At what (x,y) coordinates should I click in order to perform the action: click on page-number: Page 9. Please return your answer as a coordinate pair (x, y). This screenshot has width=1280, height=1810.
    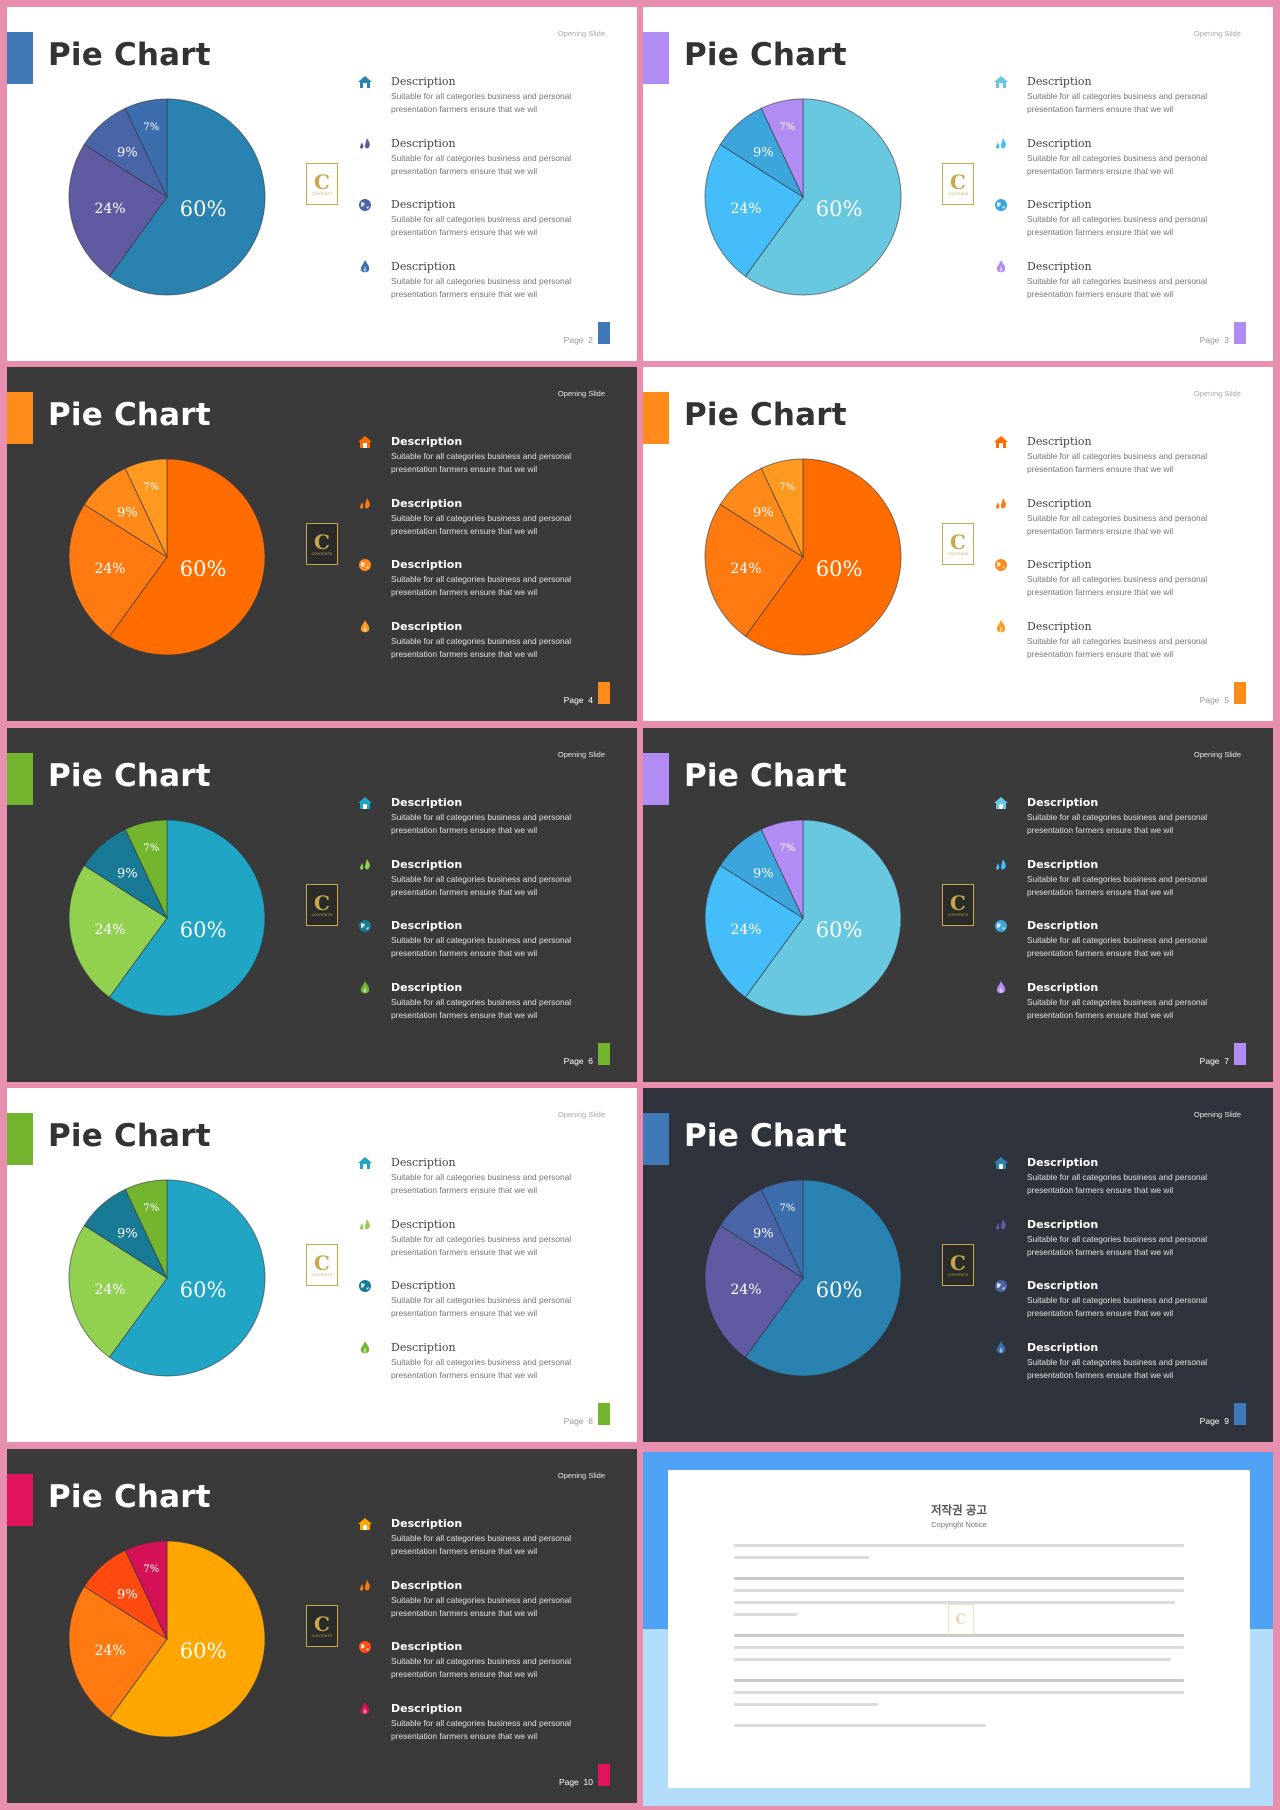
    Looking at the image, I should click on (1214, 1421).